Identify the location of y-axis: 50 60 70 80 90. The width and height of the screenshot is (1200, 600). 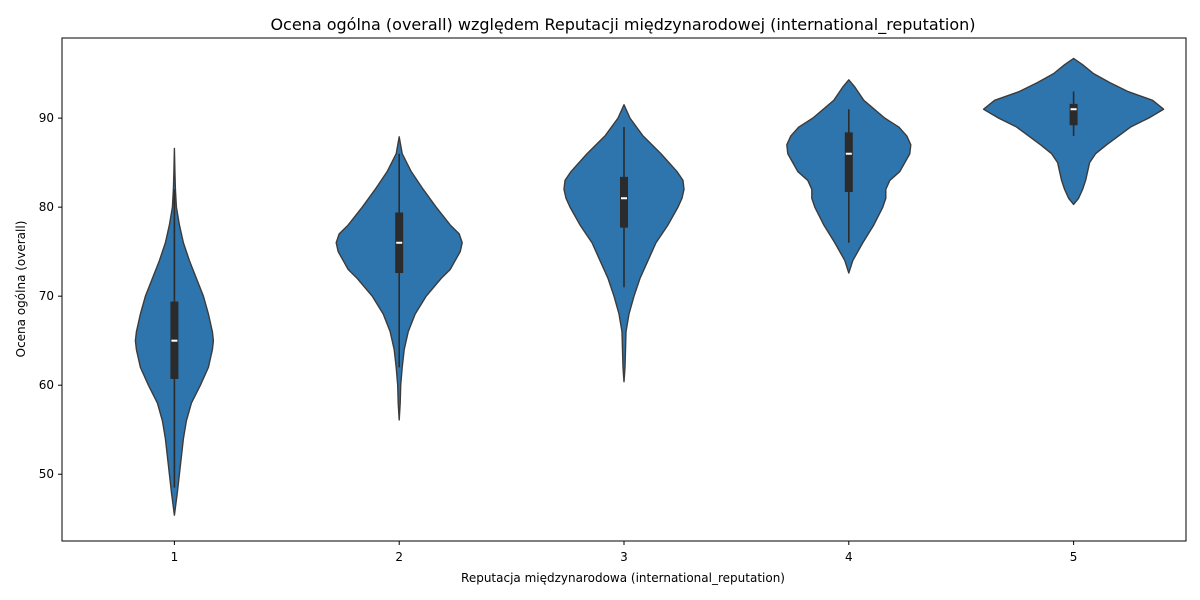
(50, 296).